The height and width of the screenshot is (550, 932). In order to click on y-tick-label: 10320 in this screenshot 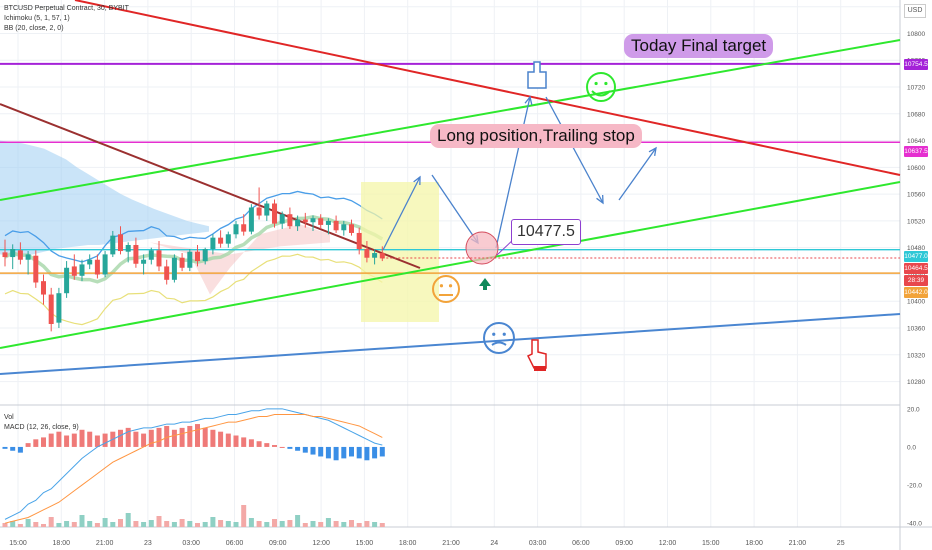, I will do `click(916, 355)`.